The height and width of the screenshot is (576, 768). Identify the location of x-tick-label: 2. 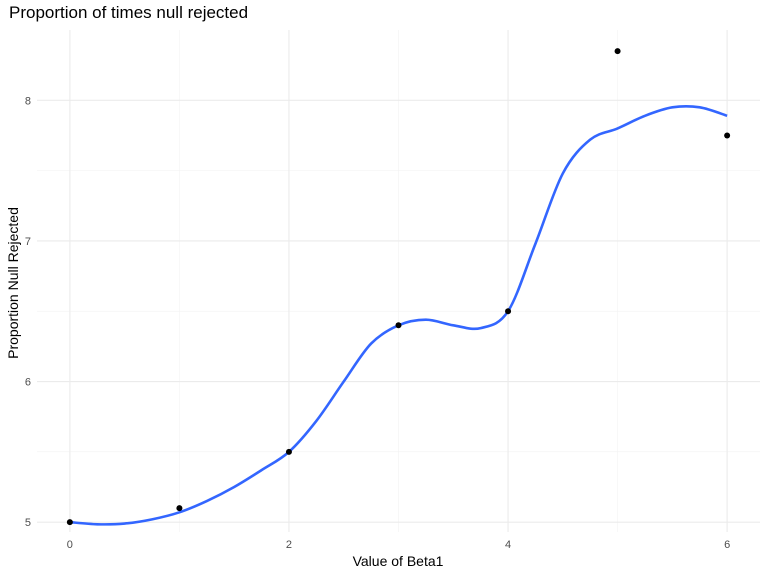
(289, 545).